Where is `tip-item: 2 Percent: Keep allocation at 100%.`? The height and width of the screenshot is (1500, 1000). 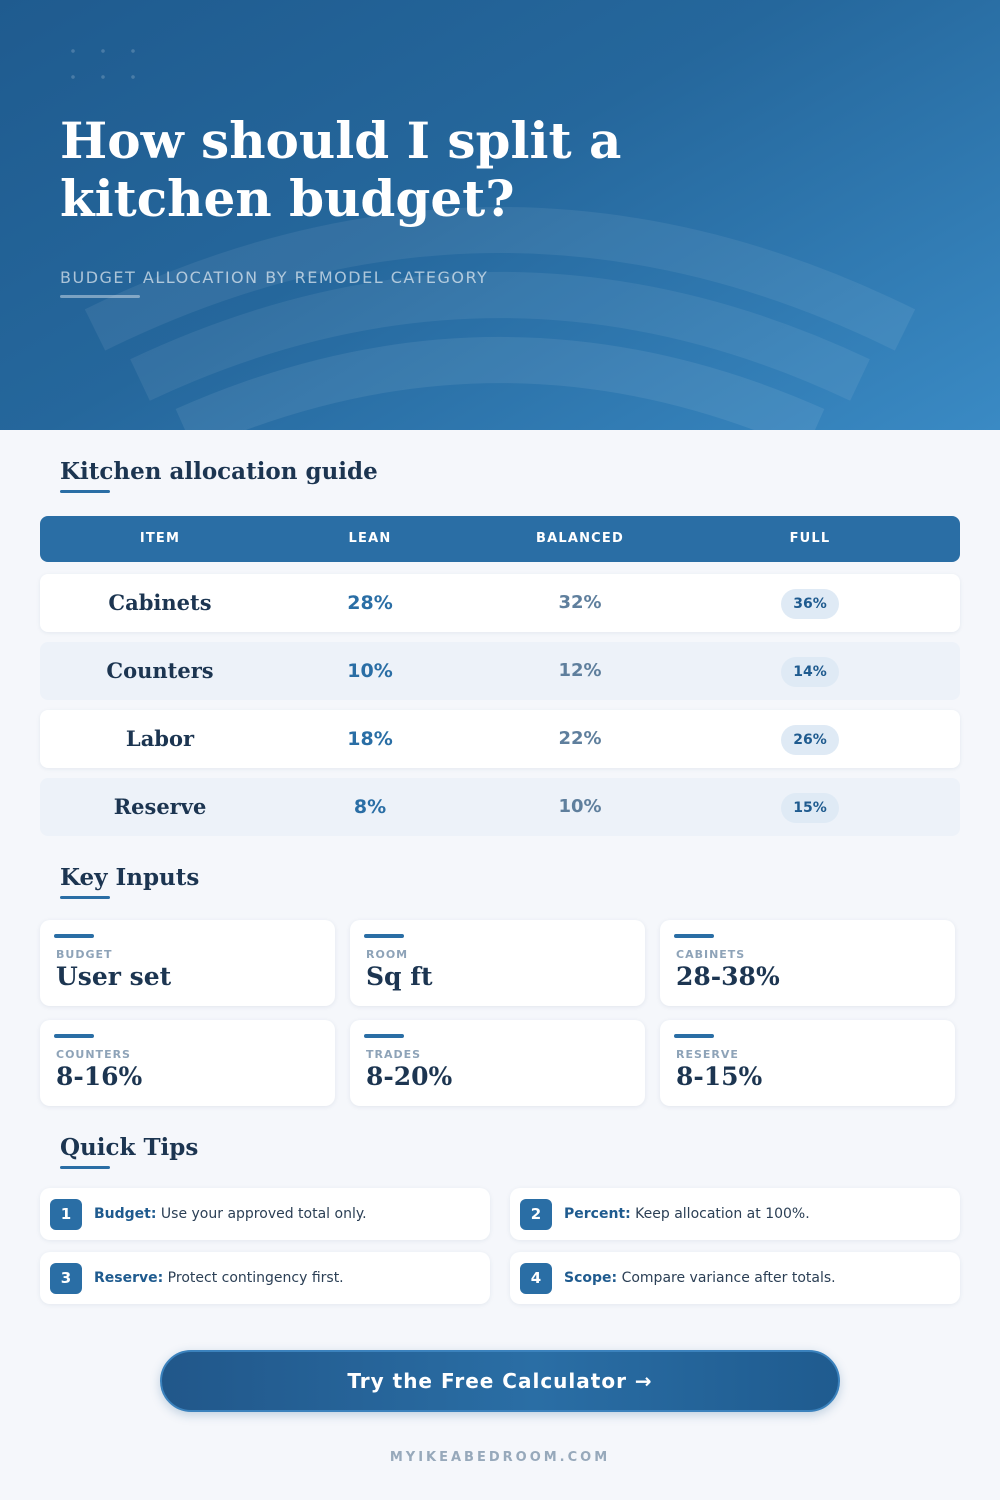
tip-item: 2 Percent: Keep allocation at 100%. is located at coordinates (735, 1214).